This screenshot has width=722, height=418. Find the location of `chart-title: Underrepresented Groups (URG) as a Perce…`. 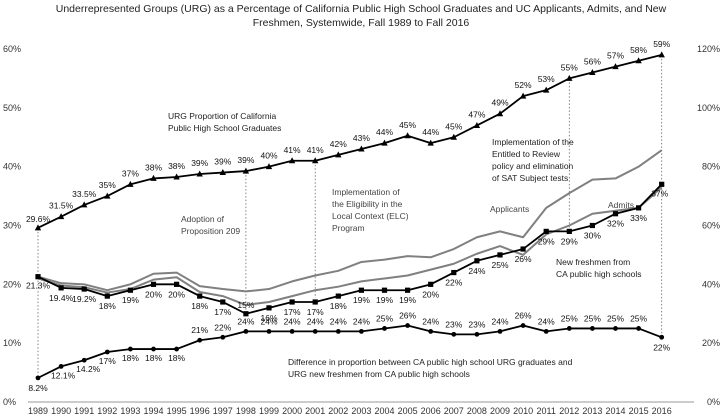

chart-title: Underrepresented Groups (URG) as a Perce… is located at coordinates (361, 16).